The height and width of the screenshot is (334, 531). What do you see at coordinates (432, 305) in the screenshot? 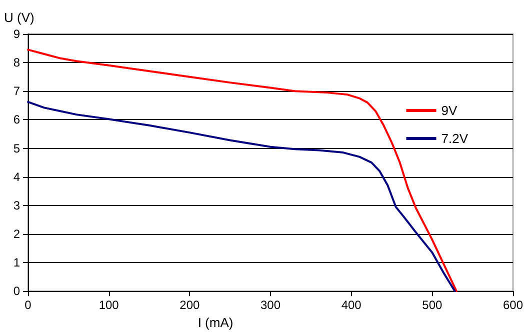
I see `x-tick-label: 500` at bounding box center [432, 305].